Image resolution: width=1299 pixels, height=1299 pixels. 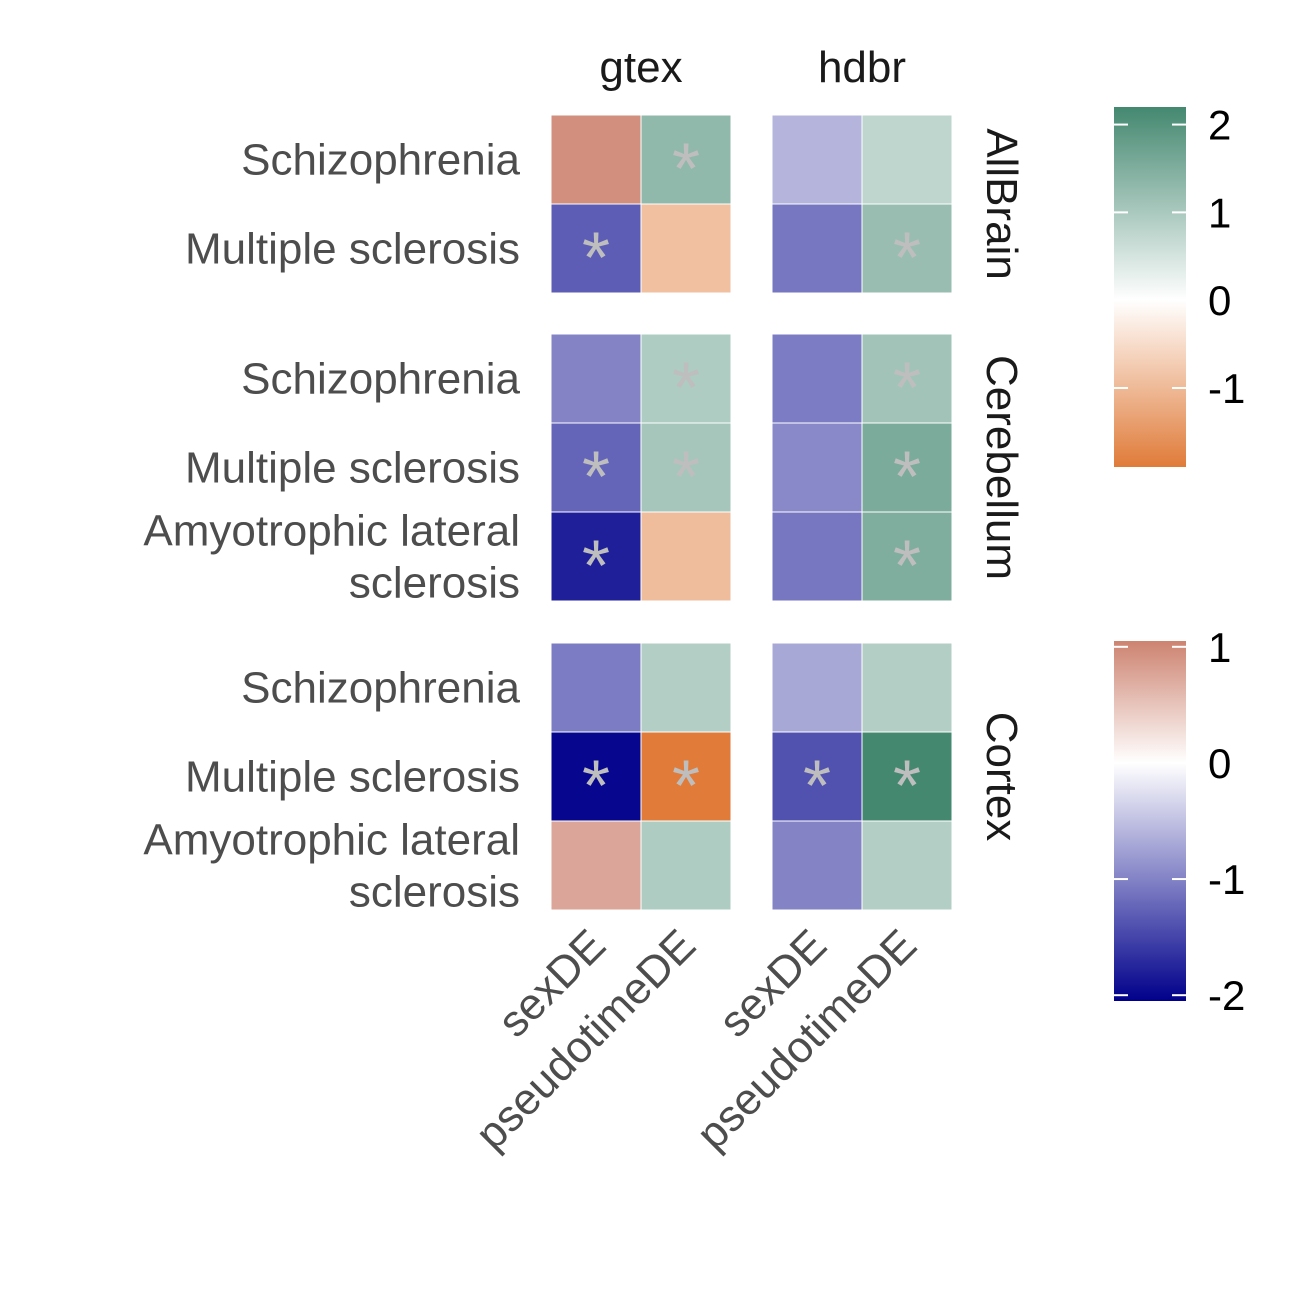 What do you see at coordinates (1219, 212) in the screenshot?
I see `legend-tick-label-pseudotimede: 1` at bounding box center [1219, 212].